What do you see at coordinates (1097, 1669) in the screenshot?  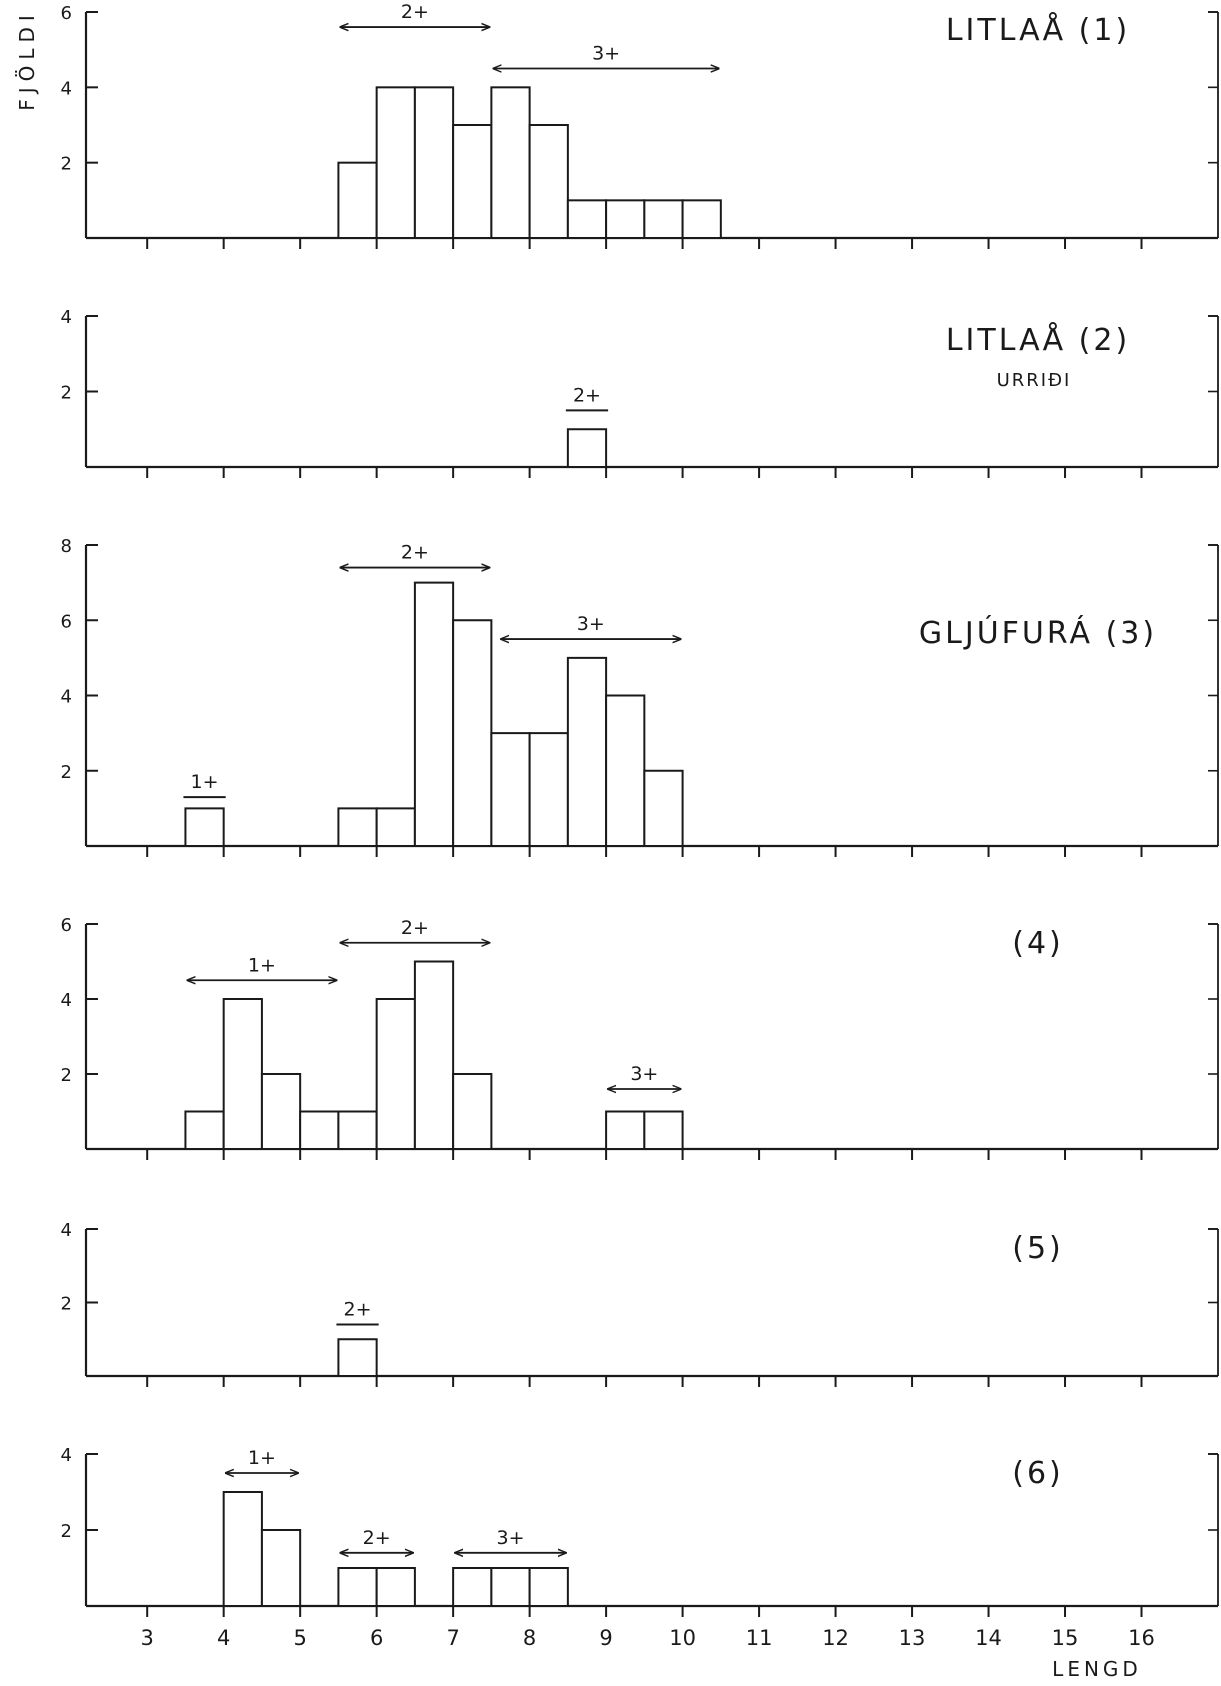 I see `x-axis-label: LENGD` at bounding box center [1097, 1669].